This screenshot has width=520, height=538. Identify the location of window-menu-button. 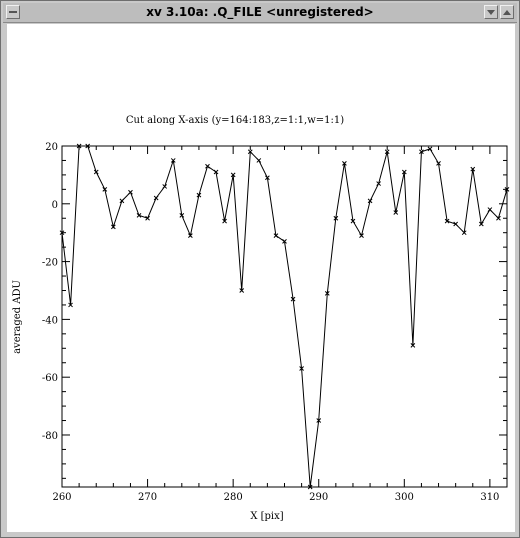
(13, 12).